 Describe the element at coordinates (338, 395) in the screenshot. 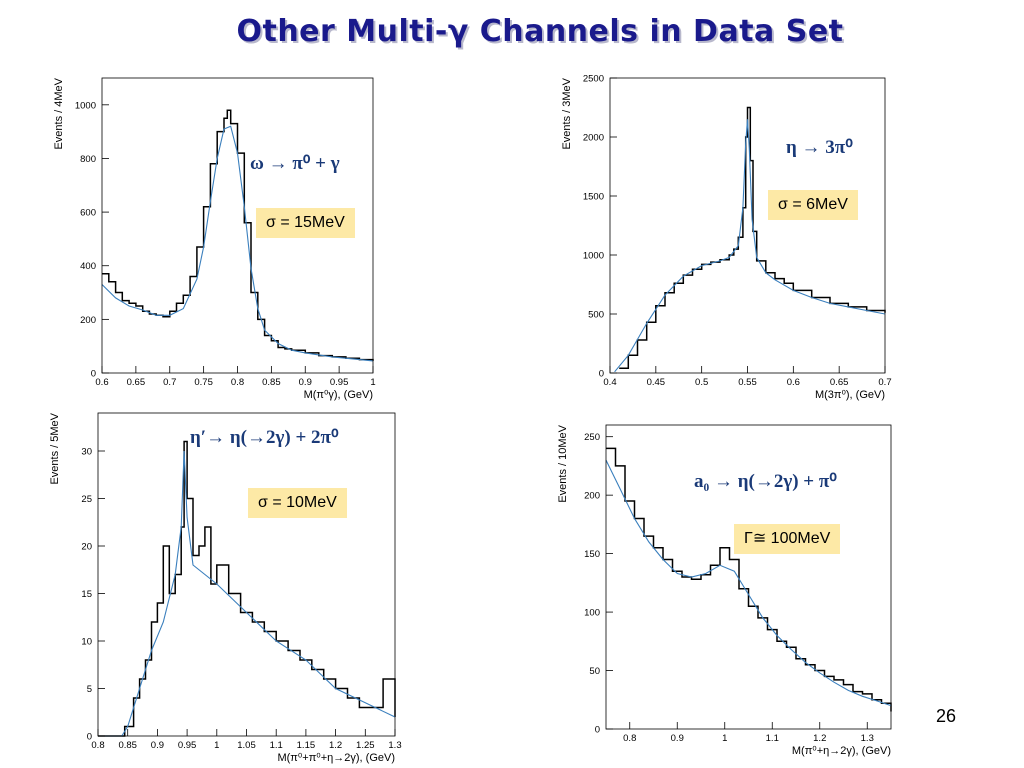

I see `x-axis-label: M(π⁰γ), (GeV)` at that location.